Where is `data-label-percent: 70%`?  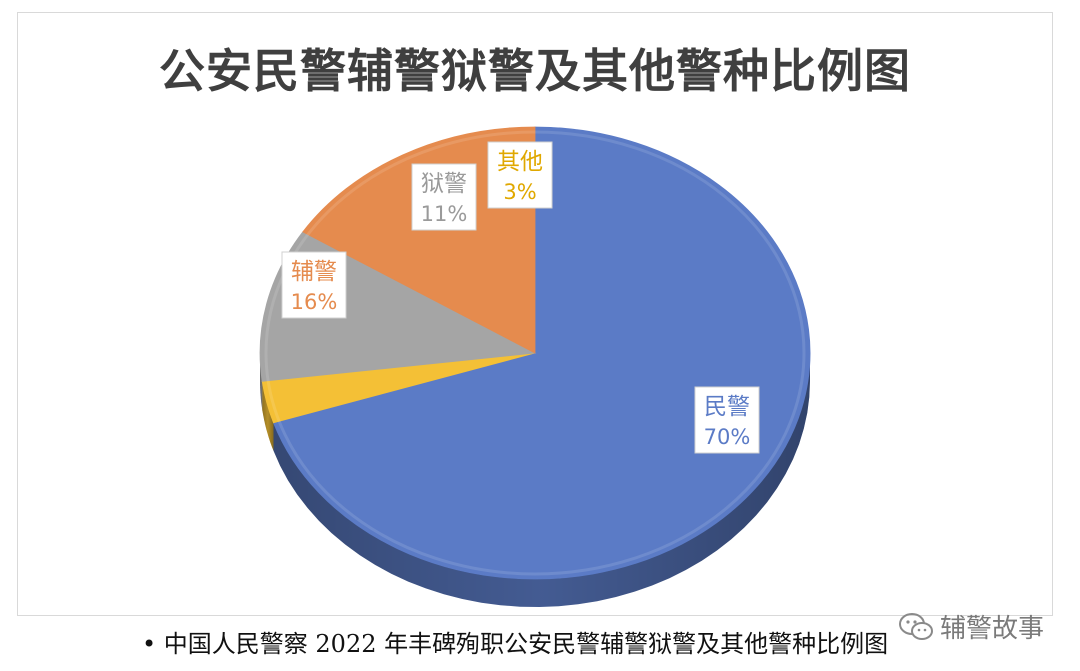 data-label-percent: 70% is located at coordinates (727, 437).